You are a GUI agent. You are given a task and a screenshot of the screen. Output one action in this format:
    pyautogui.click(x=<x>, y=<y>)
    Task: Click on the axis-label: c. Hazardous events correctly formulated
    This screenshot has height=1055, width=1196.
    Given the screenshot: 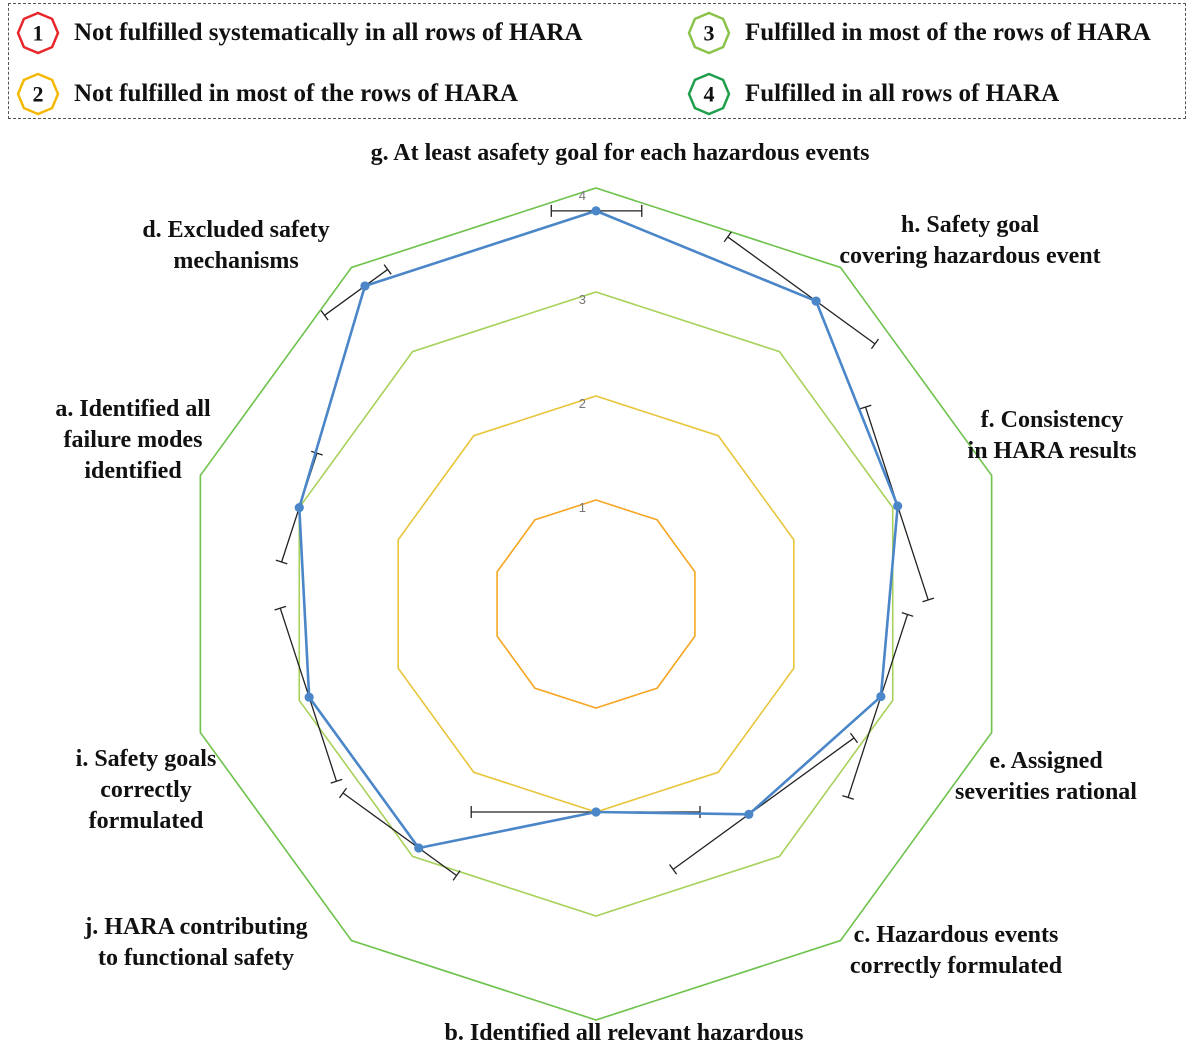 What is the action you would take?
    pyautogui.click(x=956, y=950)
    